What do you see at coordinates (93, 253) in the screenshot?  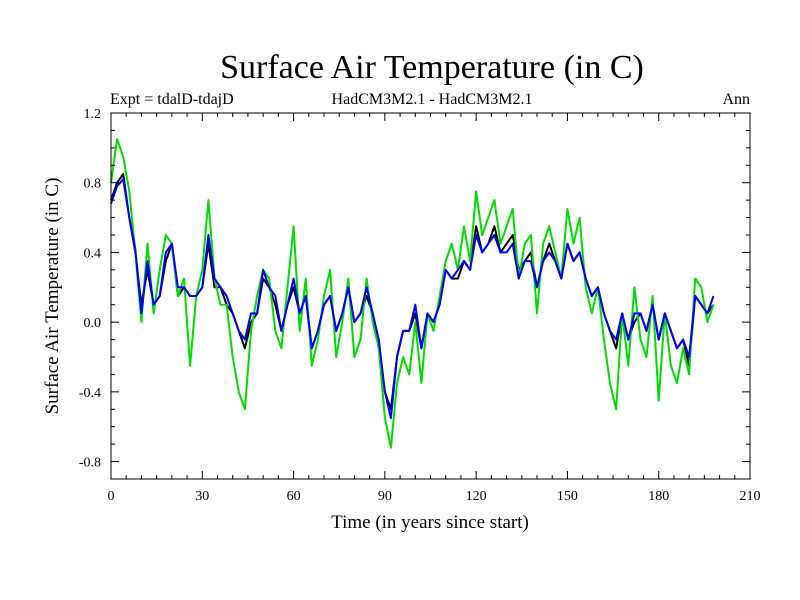 I see `y-tick-label: 0.4` at bounding box center [93, 253].